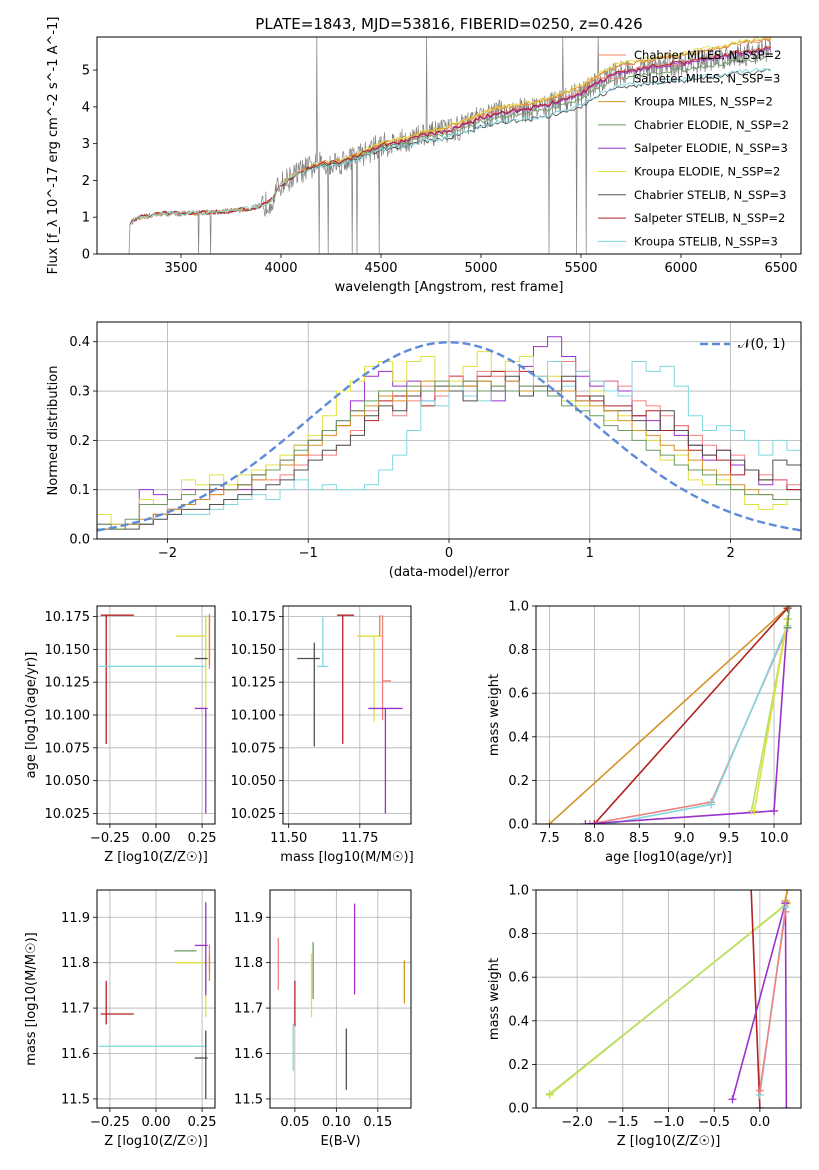  I want to click on y-axis-label: mass [log10(M/M☉)], so click(31, 998).